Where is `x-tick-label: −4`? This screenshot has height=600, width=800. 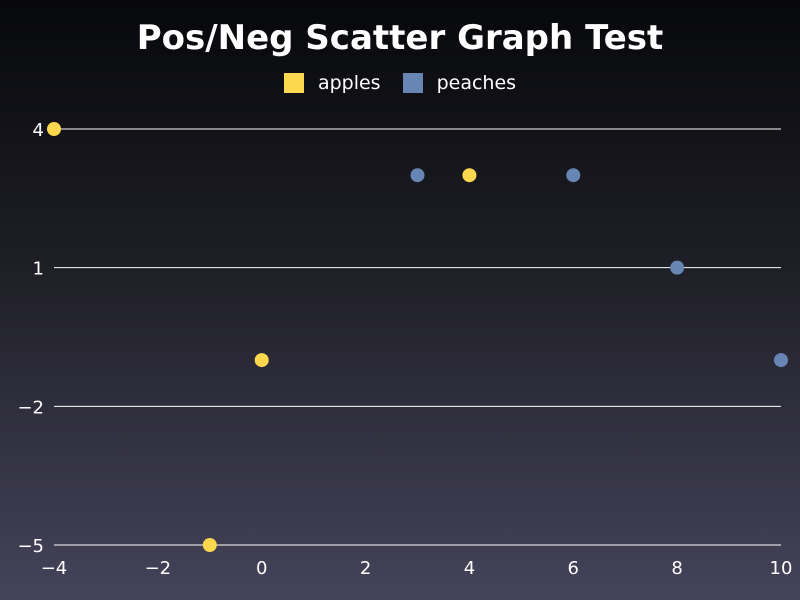 x-tick-label: −4 is located at coordinates (54, 568).